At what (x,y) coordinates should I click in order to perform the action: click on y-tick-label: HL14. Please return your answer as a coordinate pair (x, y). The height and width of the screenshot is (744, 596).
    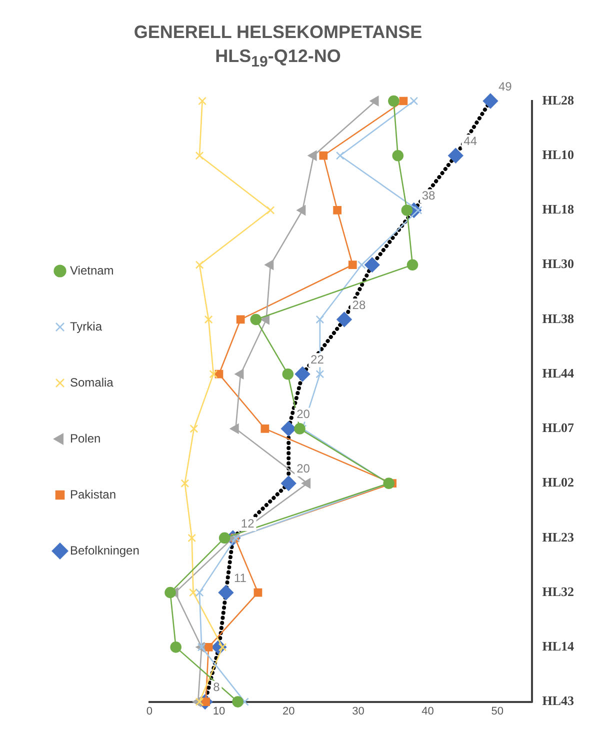
    Looking at the image, I should click on (558, 646).